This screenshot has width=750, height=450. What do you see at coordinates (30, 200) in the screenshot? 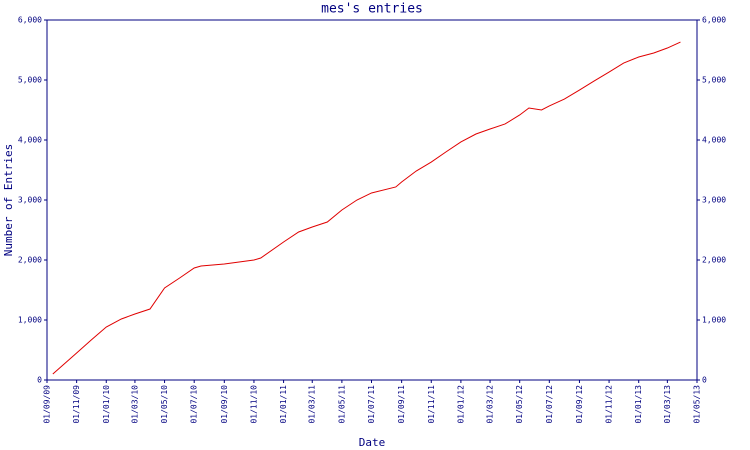
I see `y-tick-label: 3,000` at bounding box center [30, 200].